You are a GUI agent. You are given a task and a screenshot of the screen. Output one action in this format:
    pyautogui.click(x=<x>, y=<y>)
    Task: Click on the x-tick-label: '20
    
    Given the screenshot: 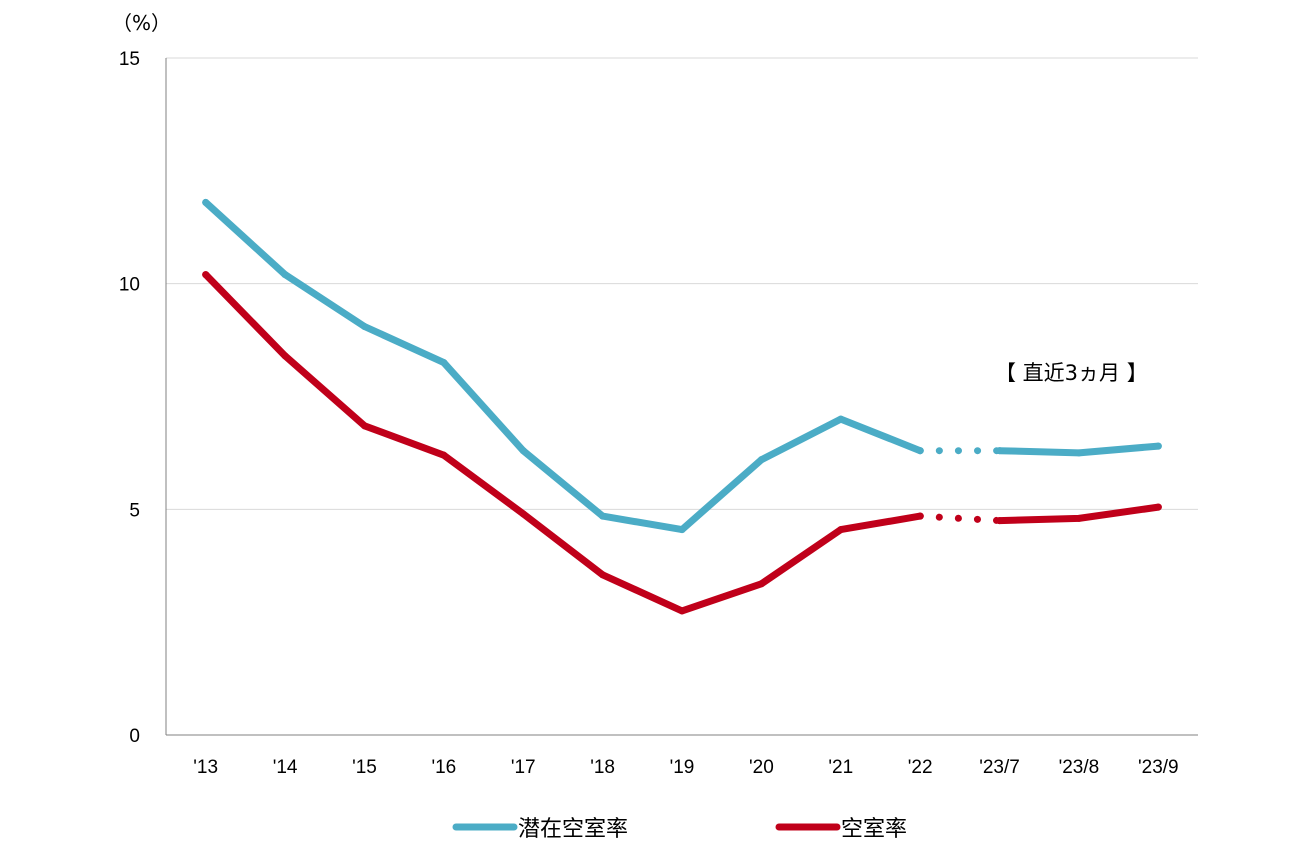 What is the action you would take?
    pyautogui.click(x=761, y=767)
    